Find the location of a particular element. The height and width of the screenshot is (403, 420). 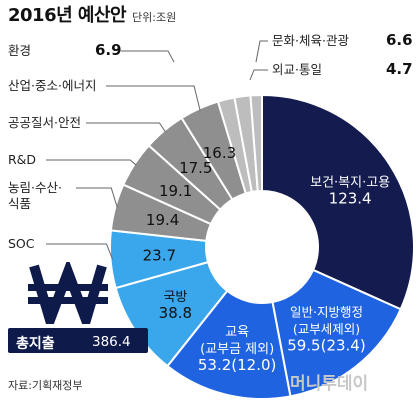

total-label: 총지출 is located at coordinates (35, 344).